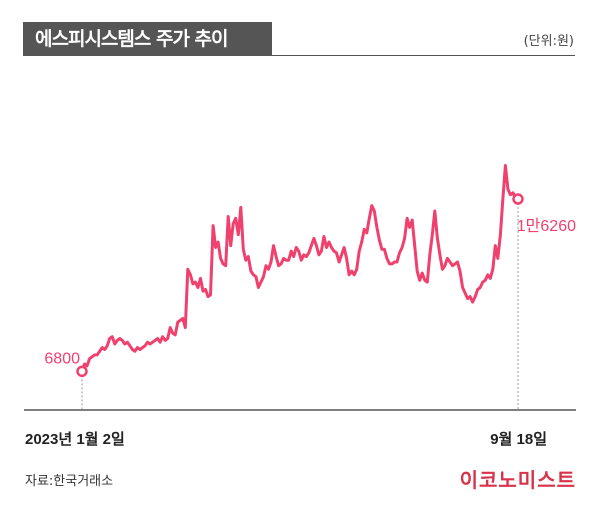  I want to click on x-tick-label-start: 2023년 1월 2일, so click(75, 439).